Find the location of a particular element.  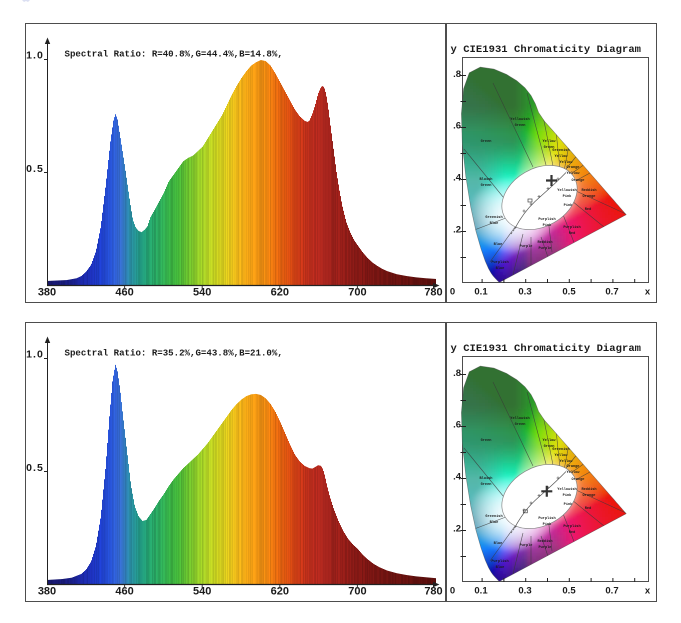

svg-text:Spectral Ratio: R=40.8%,G=44.: Spectral Ratio: R=40.8%,G=44.4%,B=14.8%, is located at coordinates (174, 54).